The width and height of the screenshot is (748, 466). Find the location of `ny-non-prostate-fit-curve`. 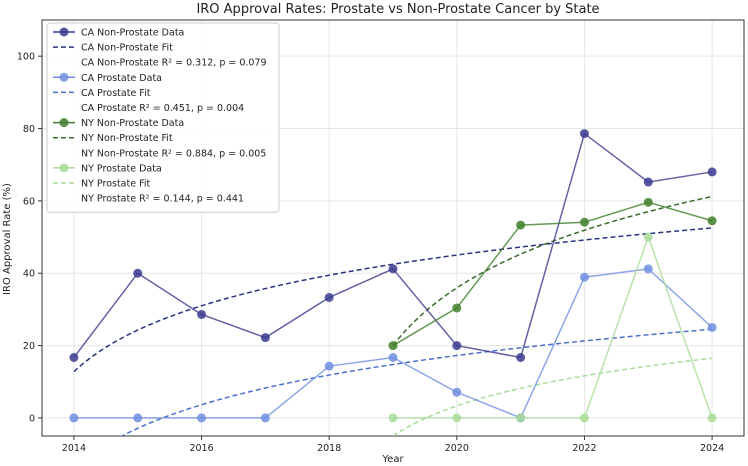

ny-non-prostate-fit-curve is located at coordinates (552, 271).